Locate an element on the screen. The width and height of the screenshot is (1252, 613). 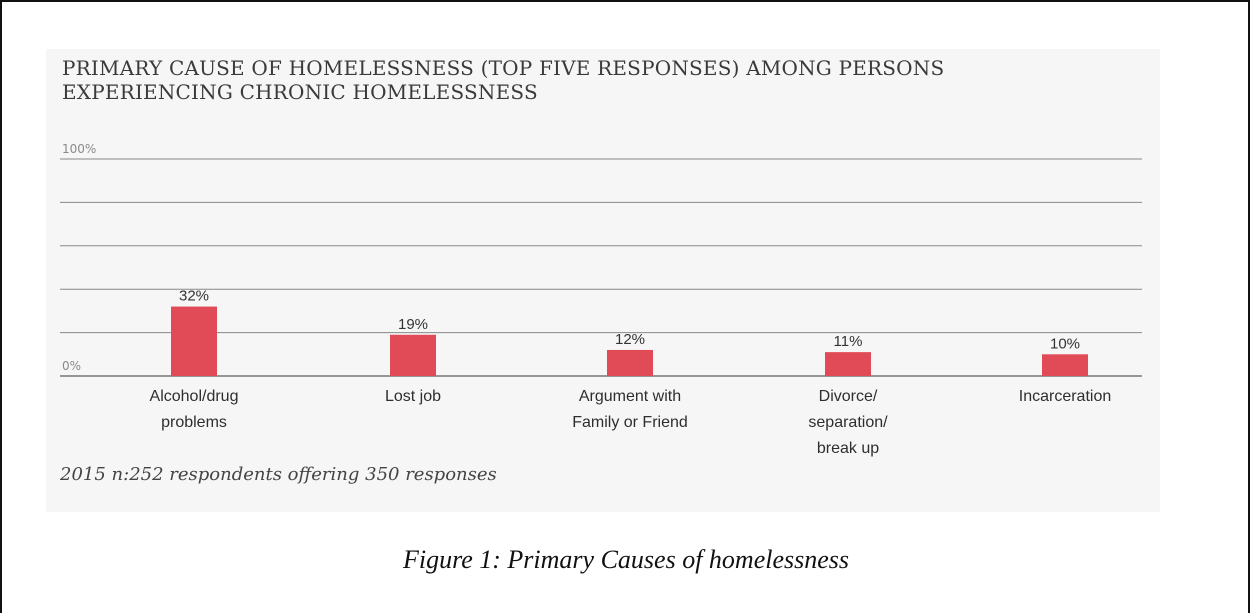
x-tick-label: break up is located at coordinates (848, 448).